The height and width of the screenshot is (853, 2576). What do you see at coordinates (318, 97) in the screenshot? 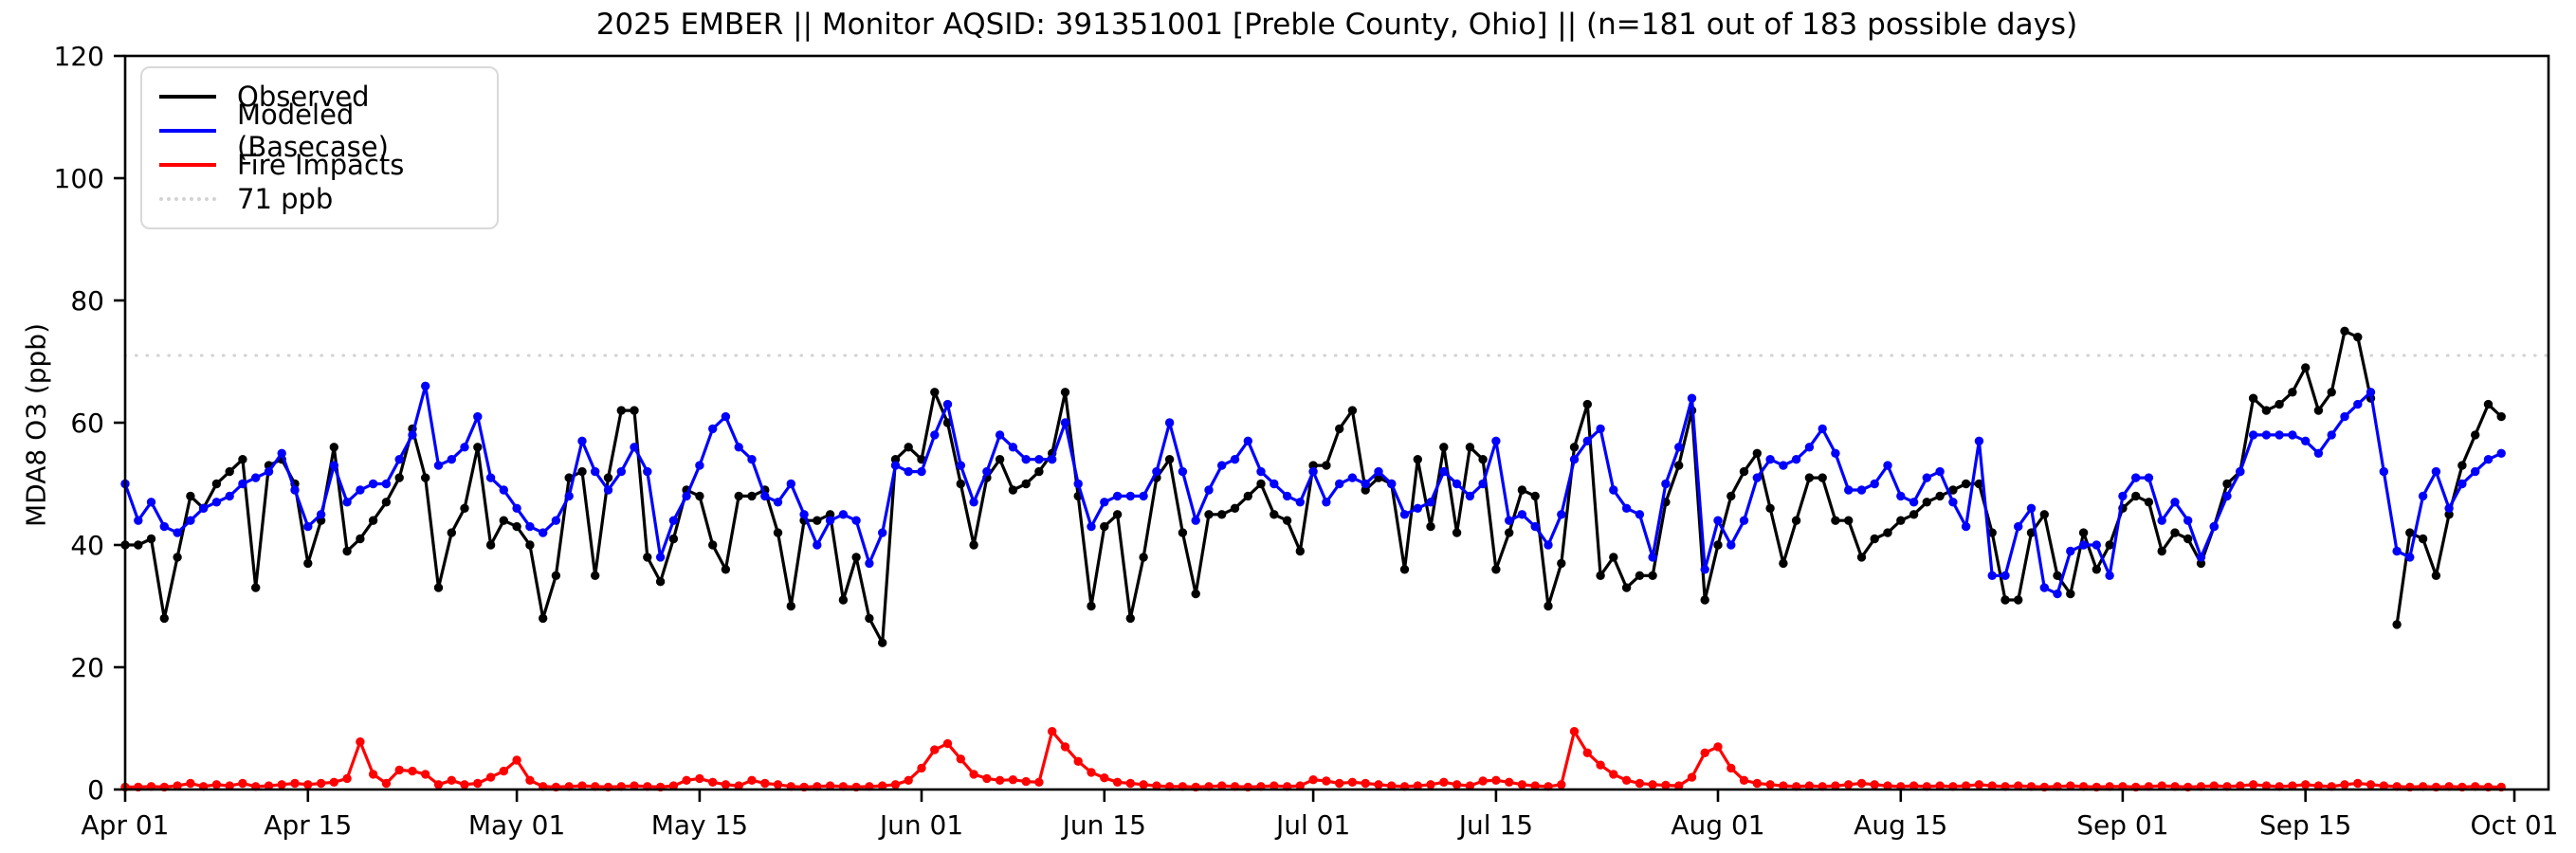
I see `legend-item-observed: Observed` at bounding box center [318, 97].